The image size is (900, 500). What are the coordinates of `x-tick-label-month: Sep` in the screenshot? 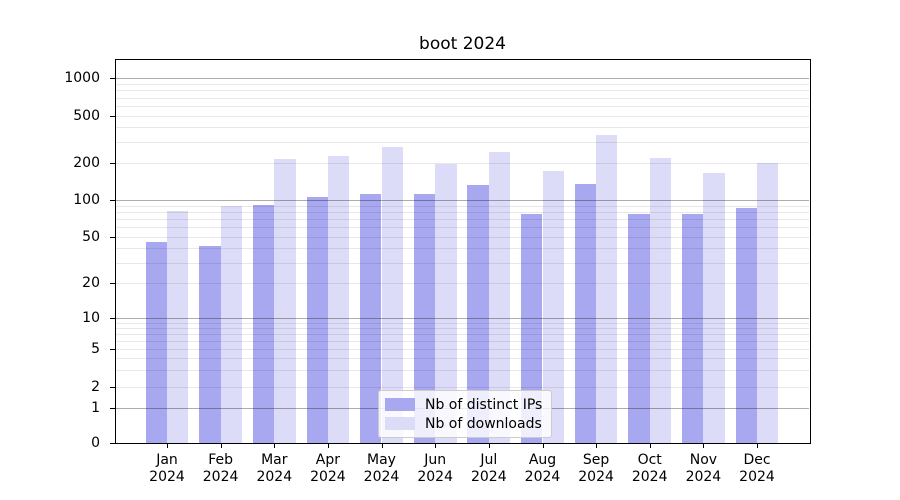 It's located at (596, 460).